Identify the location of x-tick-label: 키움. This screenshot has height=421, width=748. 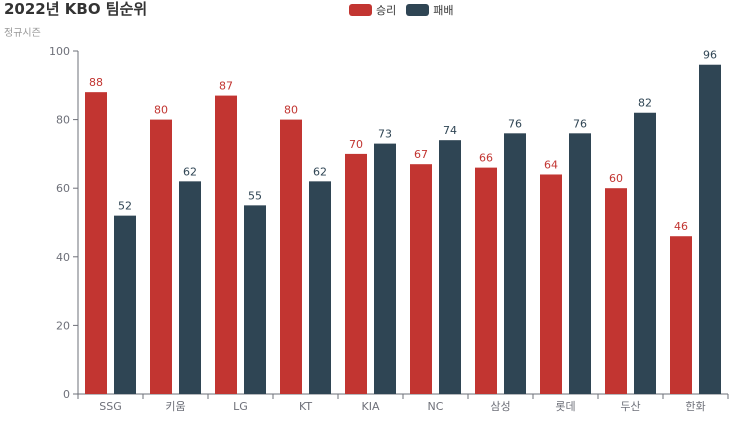
(175, 406).